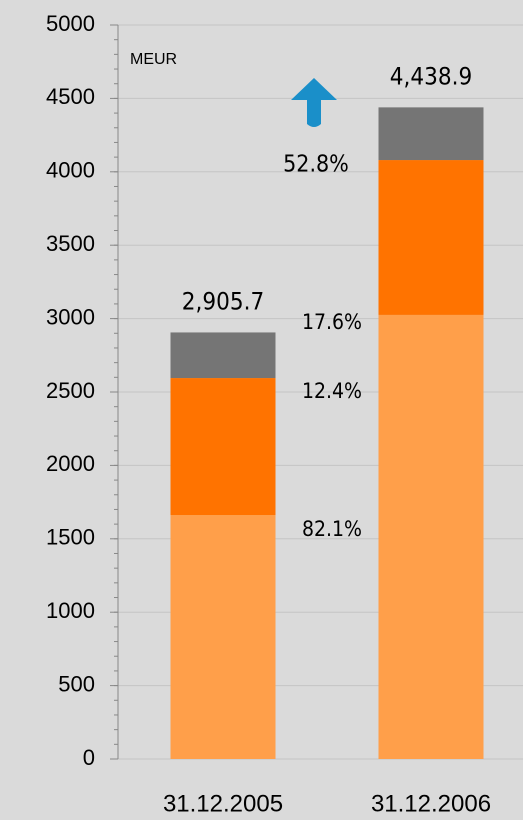 The width and height of the screenshot is (523, 820). I want to click on y-tick-label: 2500, so click(70, 390).